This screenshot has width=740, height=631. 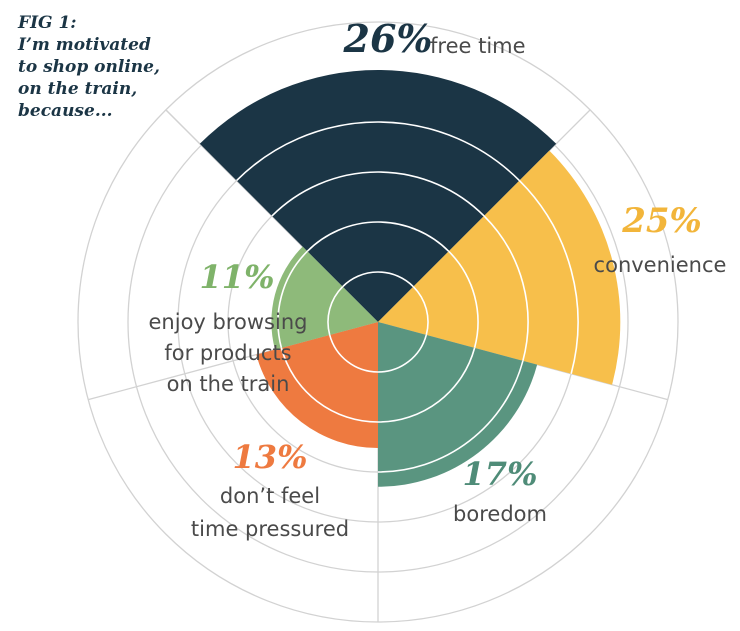 I want to click on segment-time_pressured, so click(x=317, y=385).